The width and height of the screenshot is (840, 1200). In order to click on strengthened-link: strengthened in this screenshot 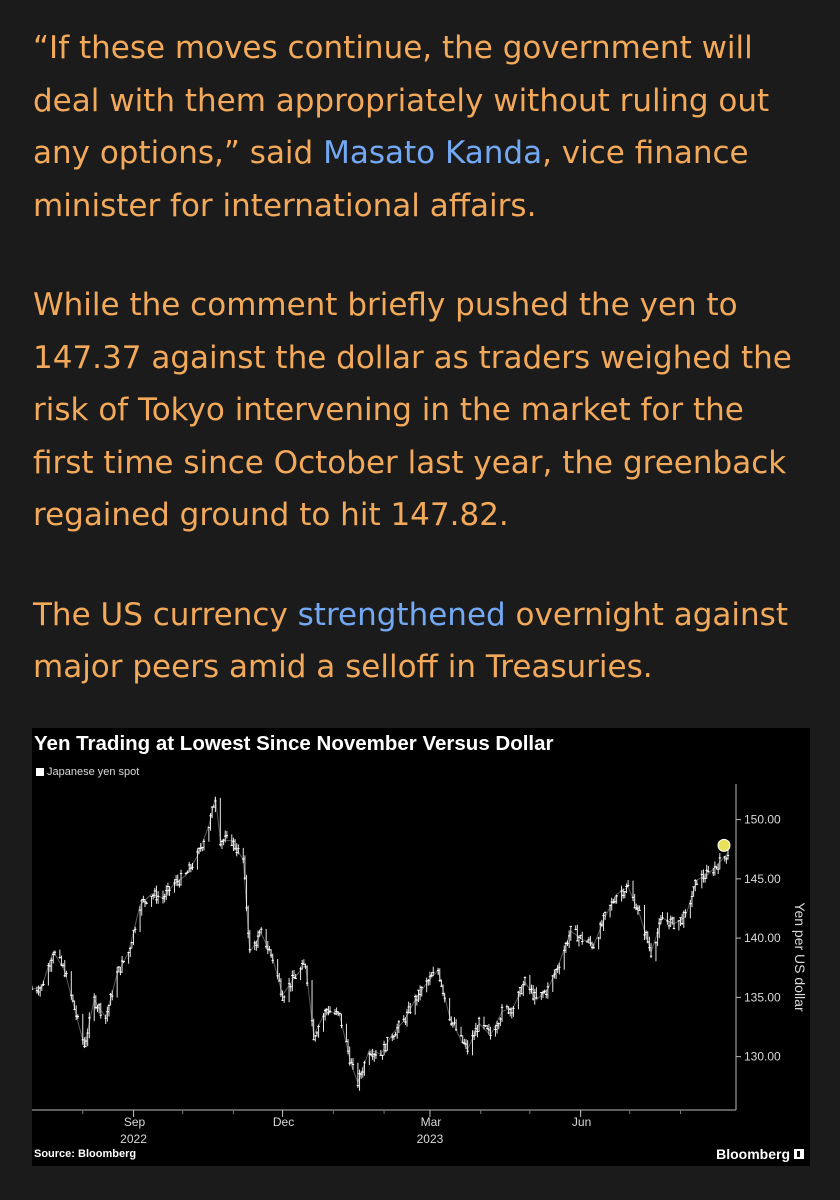, I will do `click(401, 614)`.